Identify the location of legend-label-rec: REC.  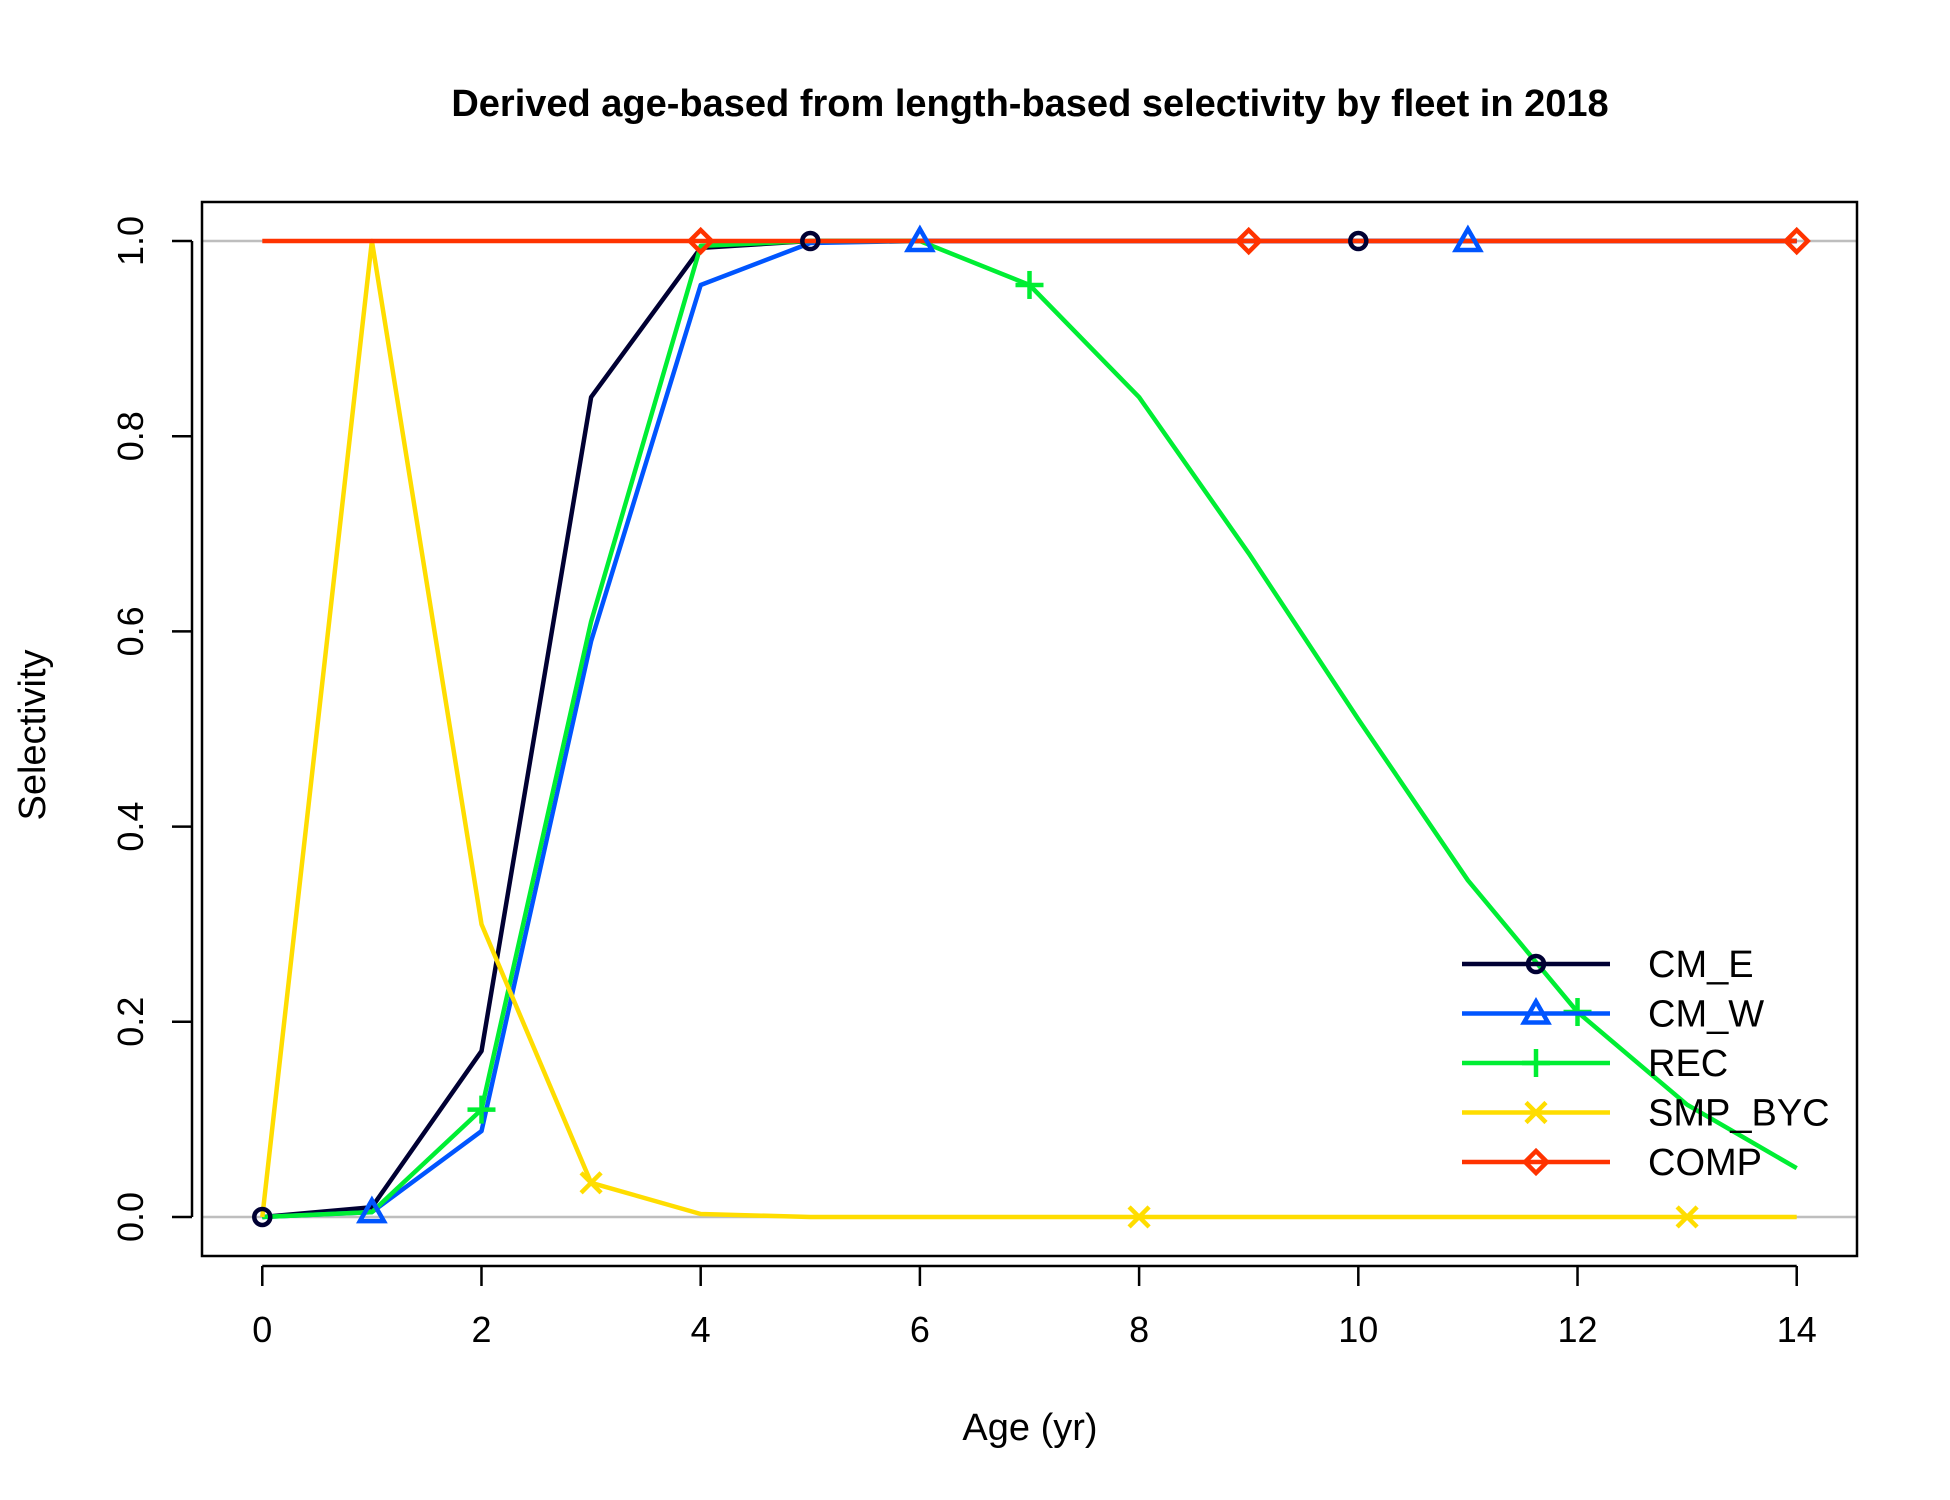
(1688, 1064).